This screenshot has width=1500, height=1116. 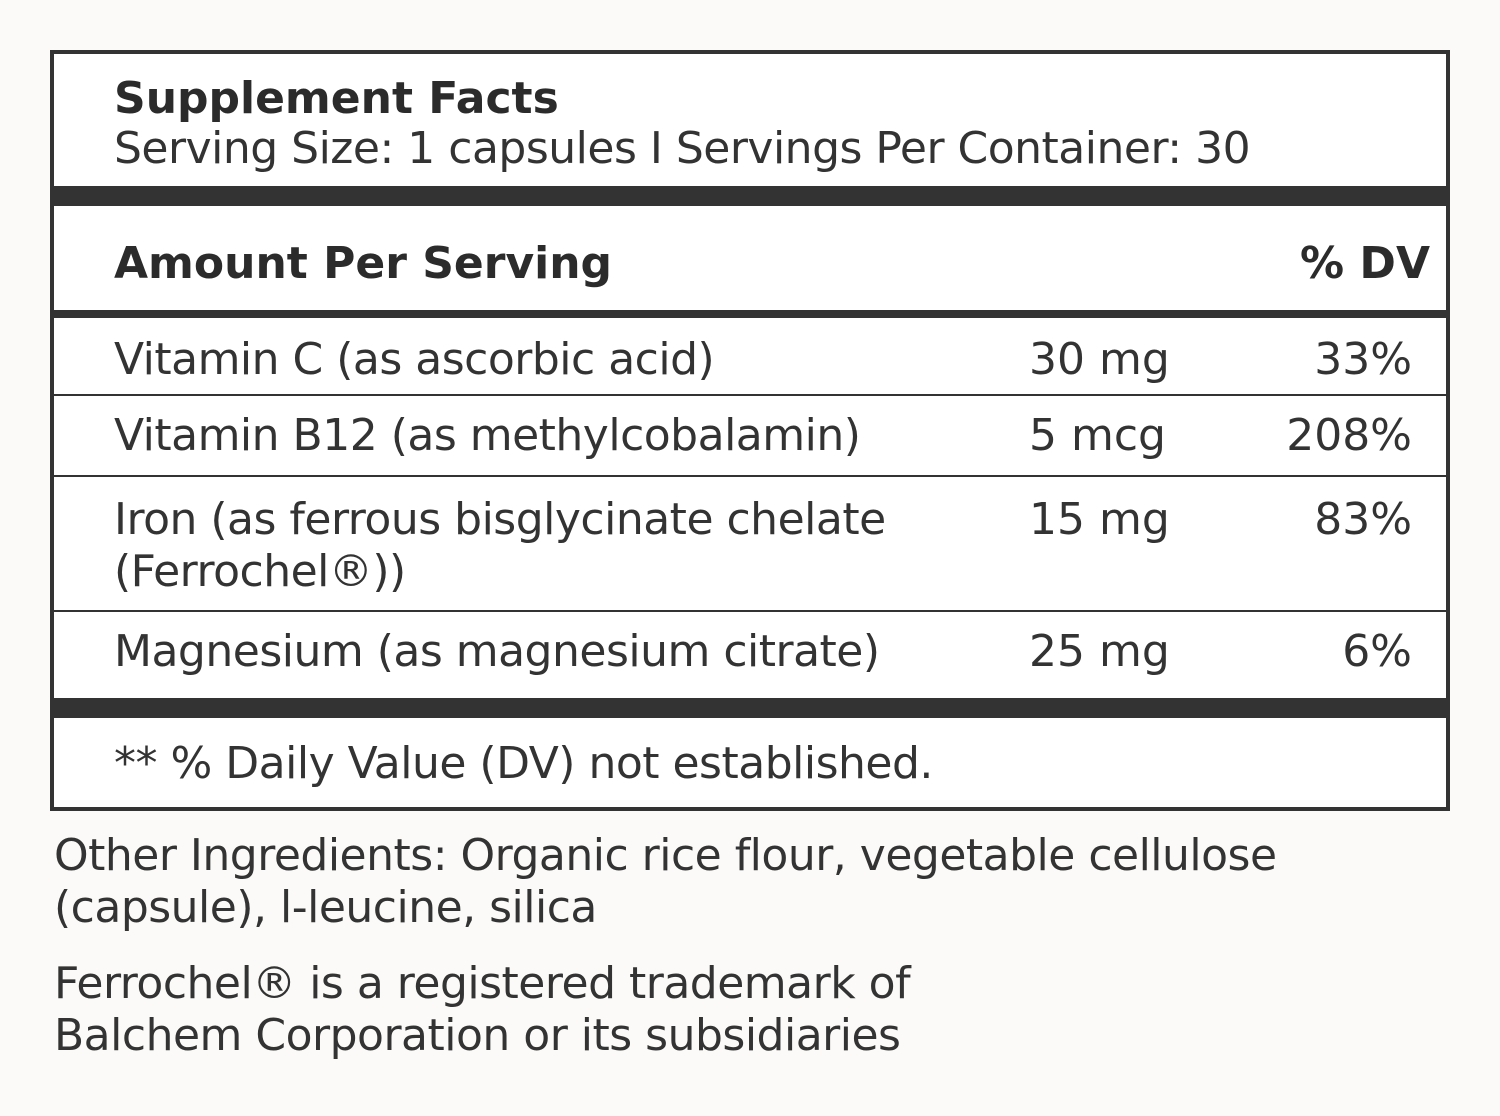 What do you see at coordinates (1099, 519) in the screenshot?
I see `nutrient-amount: 15 mg` at bounding box center [1099, 519].